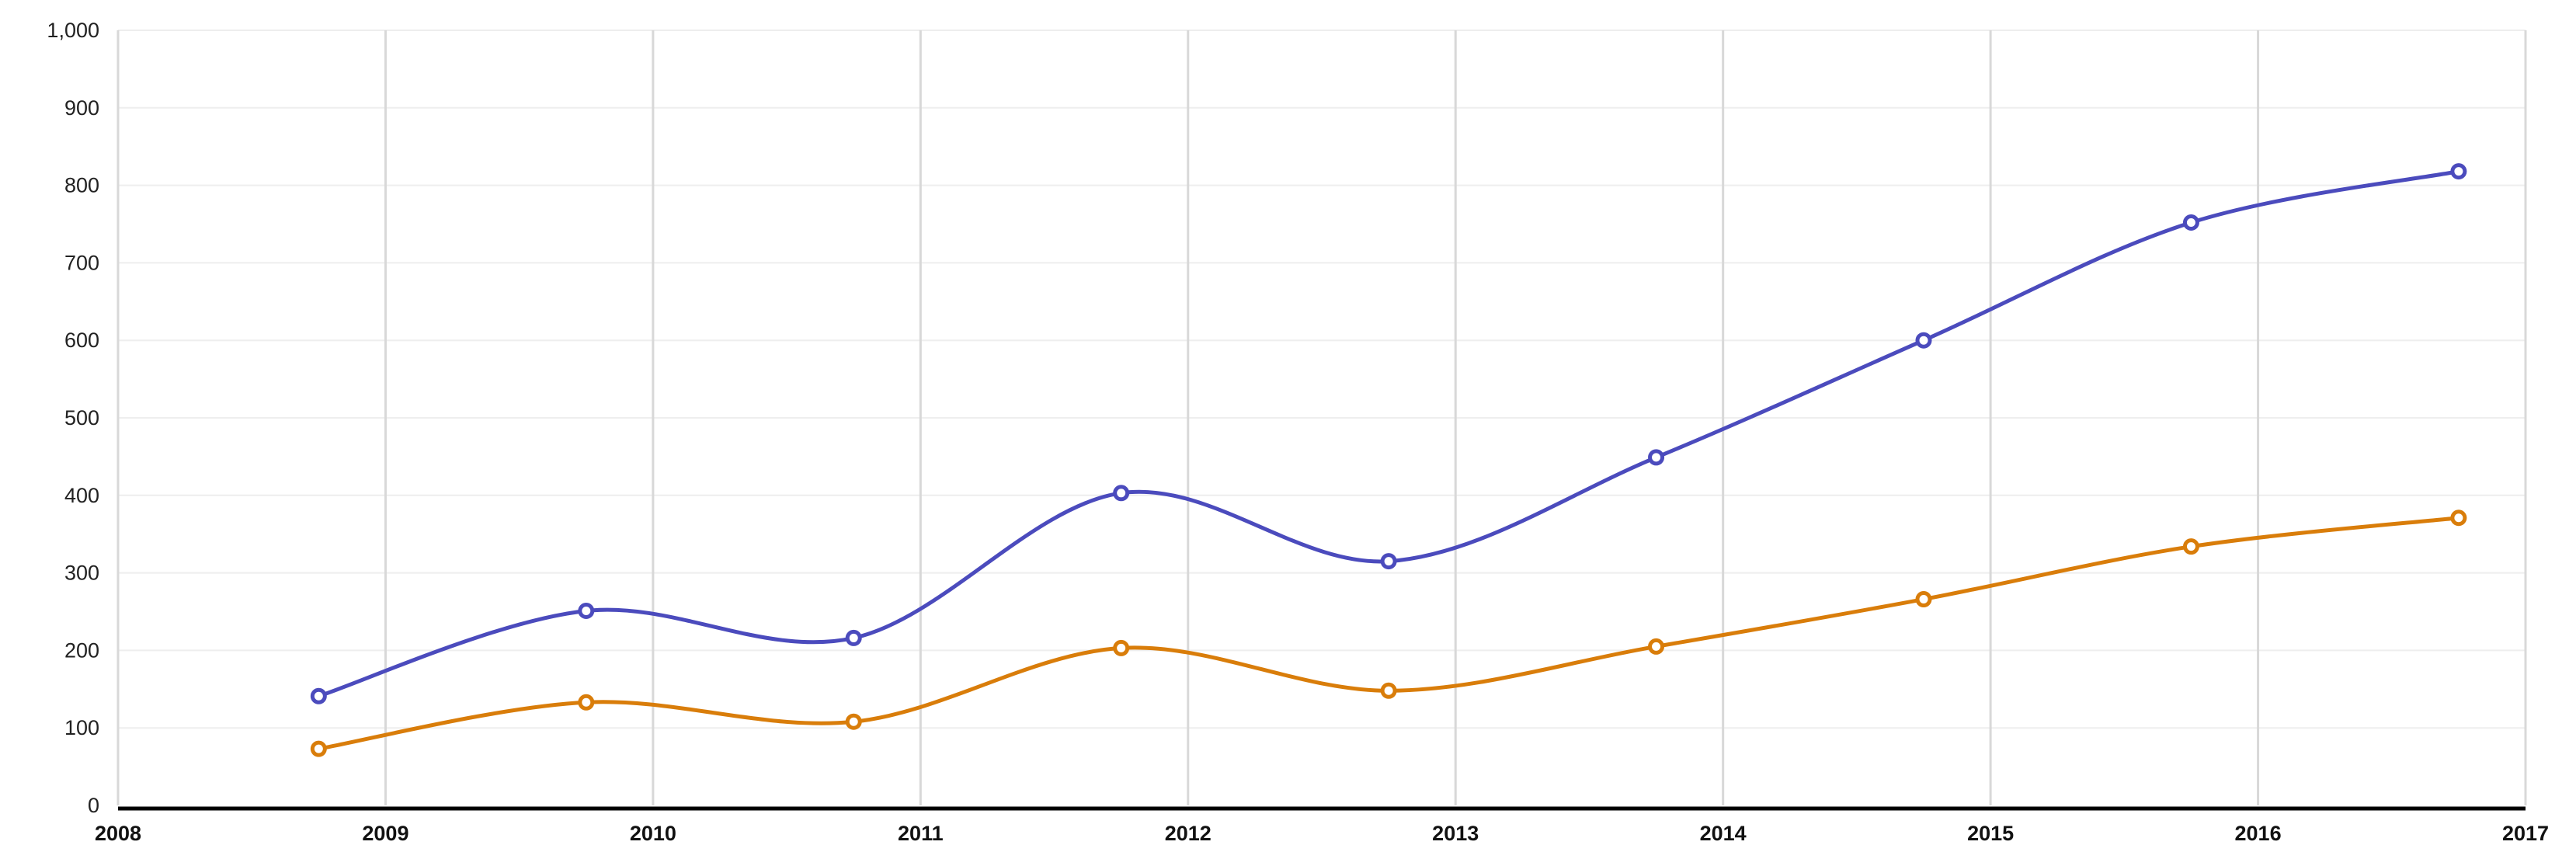 Image resolution: width=2576 pixels, height=866 pixels. I want to click on y-tick-label: 600, so click(81, 340).